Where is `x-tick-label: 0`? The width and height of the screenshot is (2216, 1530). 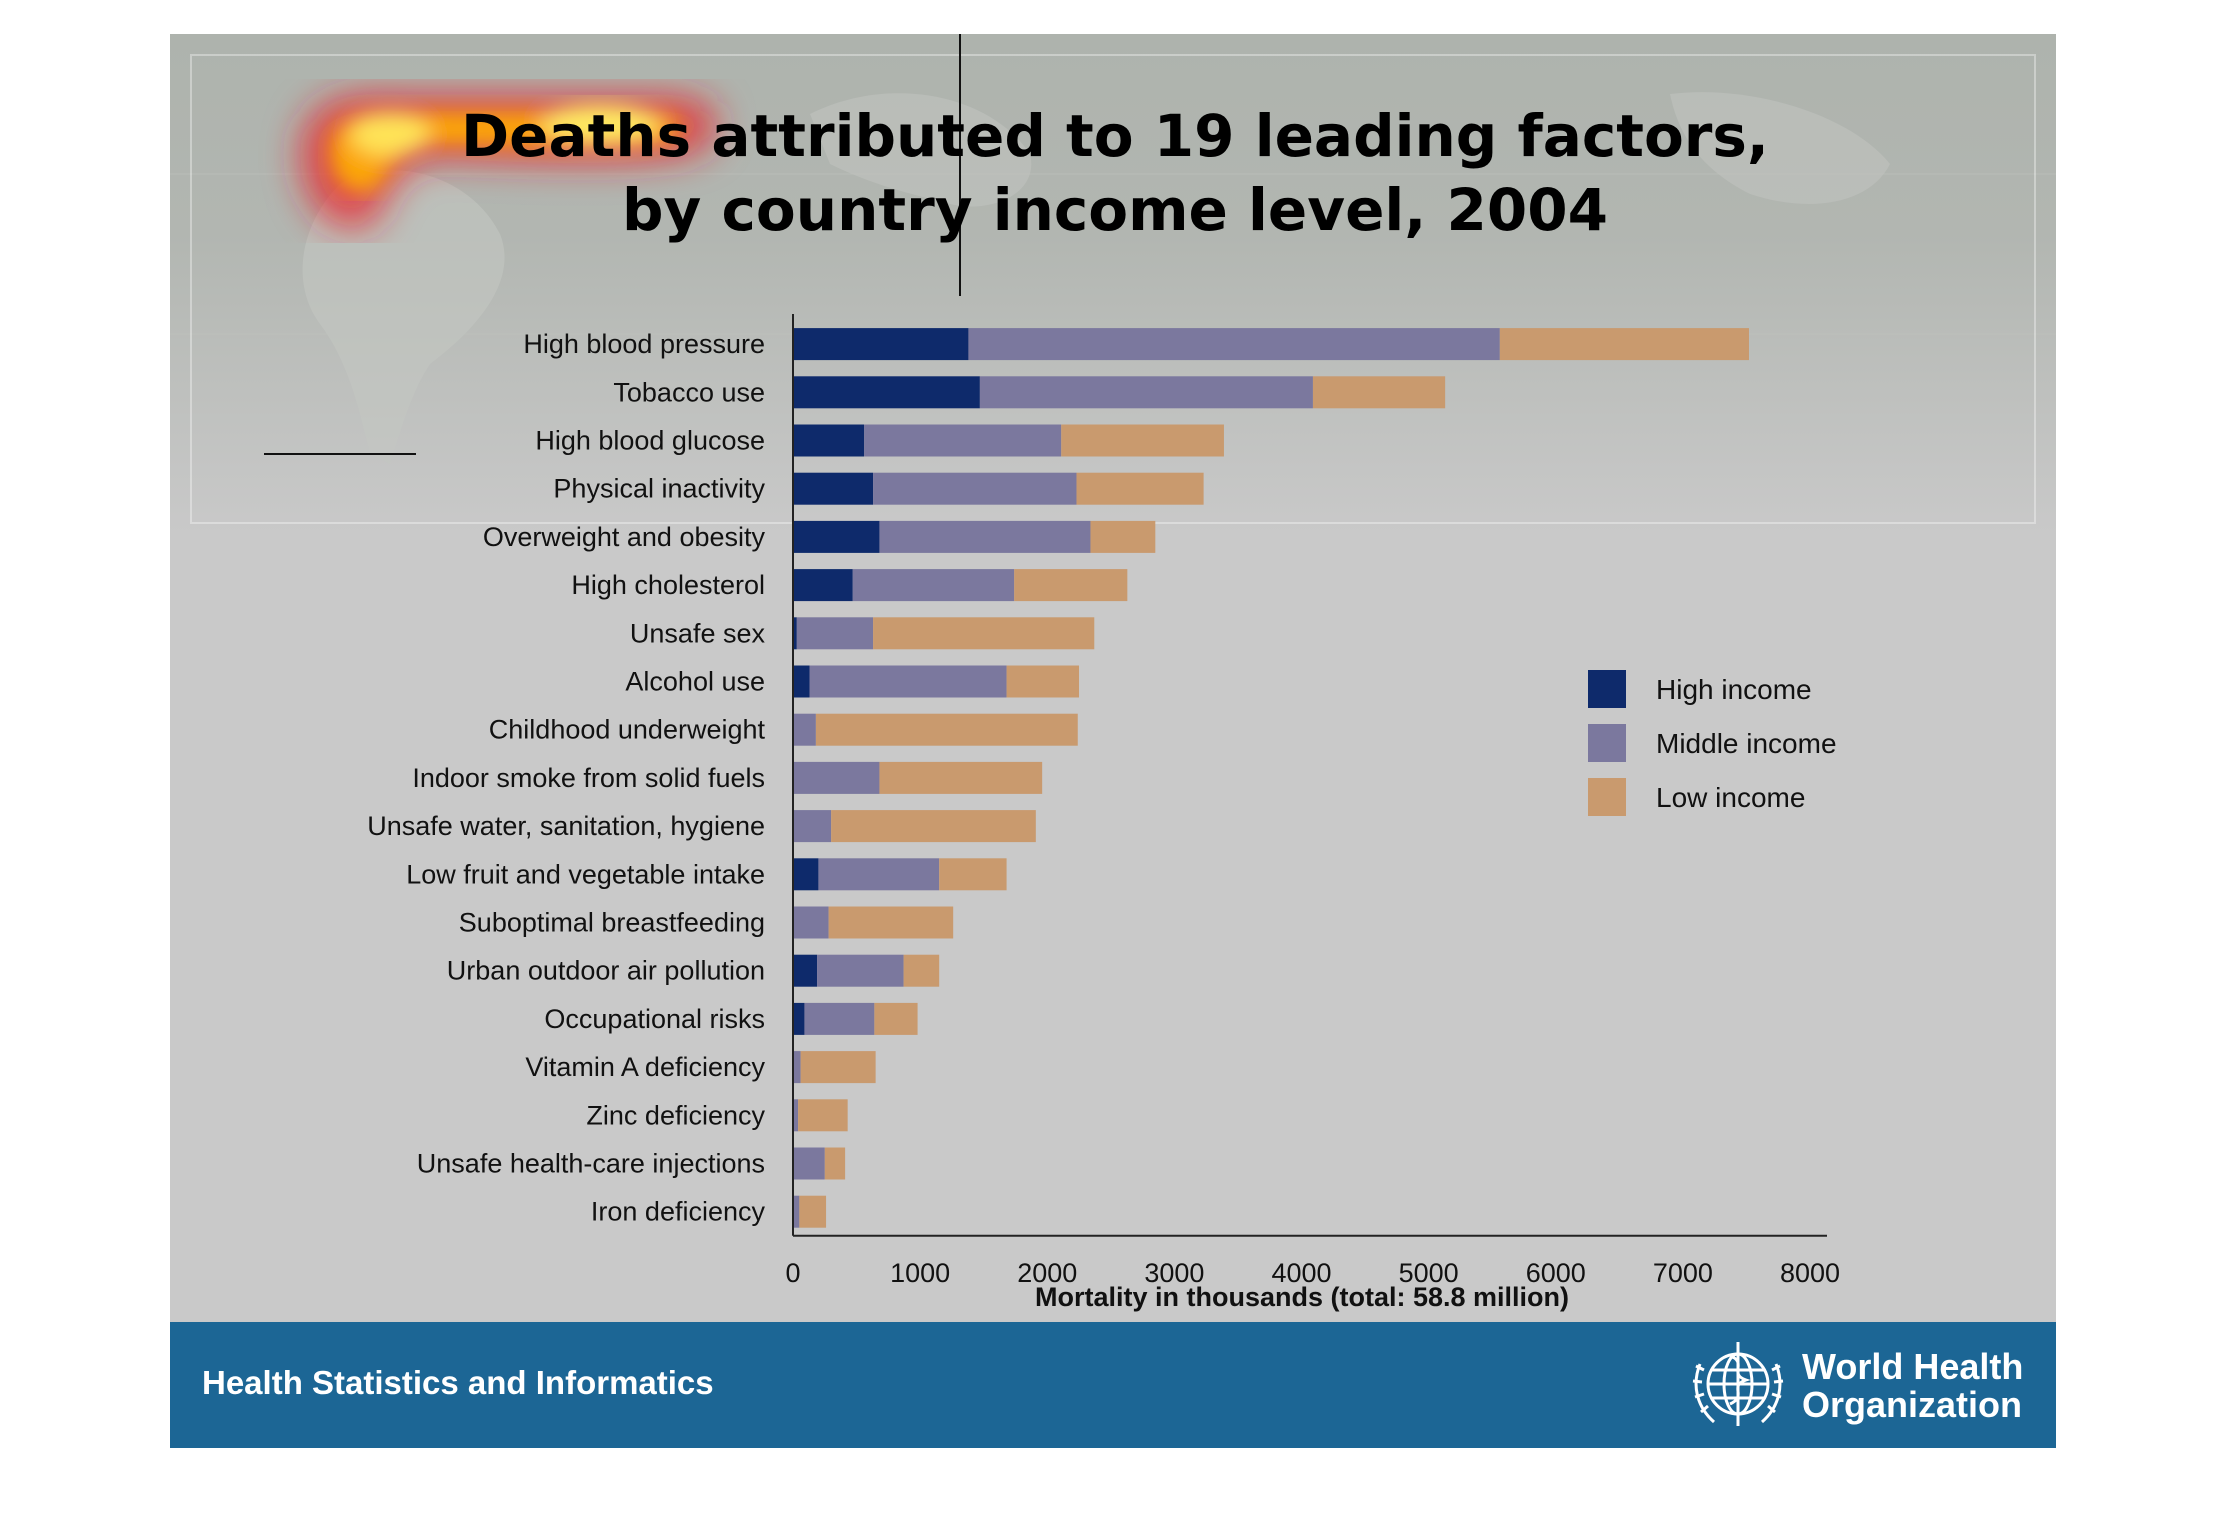
x-tick-label: 0 is located at coordinates (792, 1273).